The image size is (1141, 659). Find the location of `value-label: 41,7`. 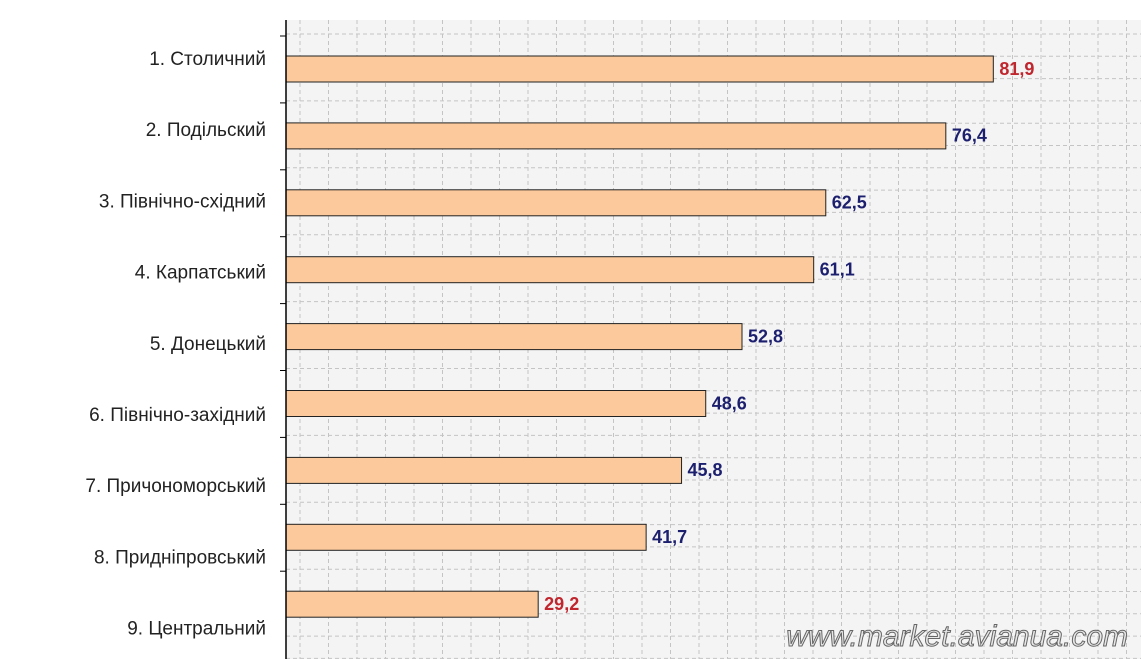

value-label: 41,7 is located at coordinates (669, 537).